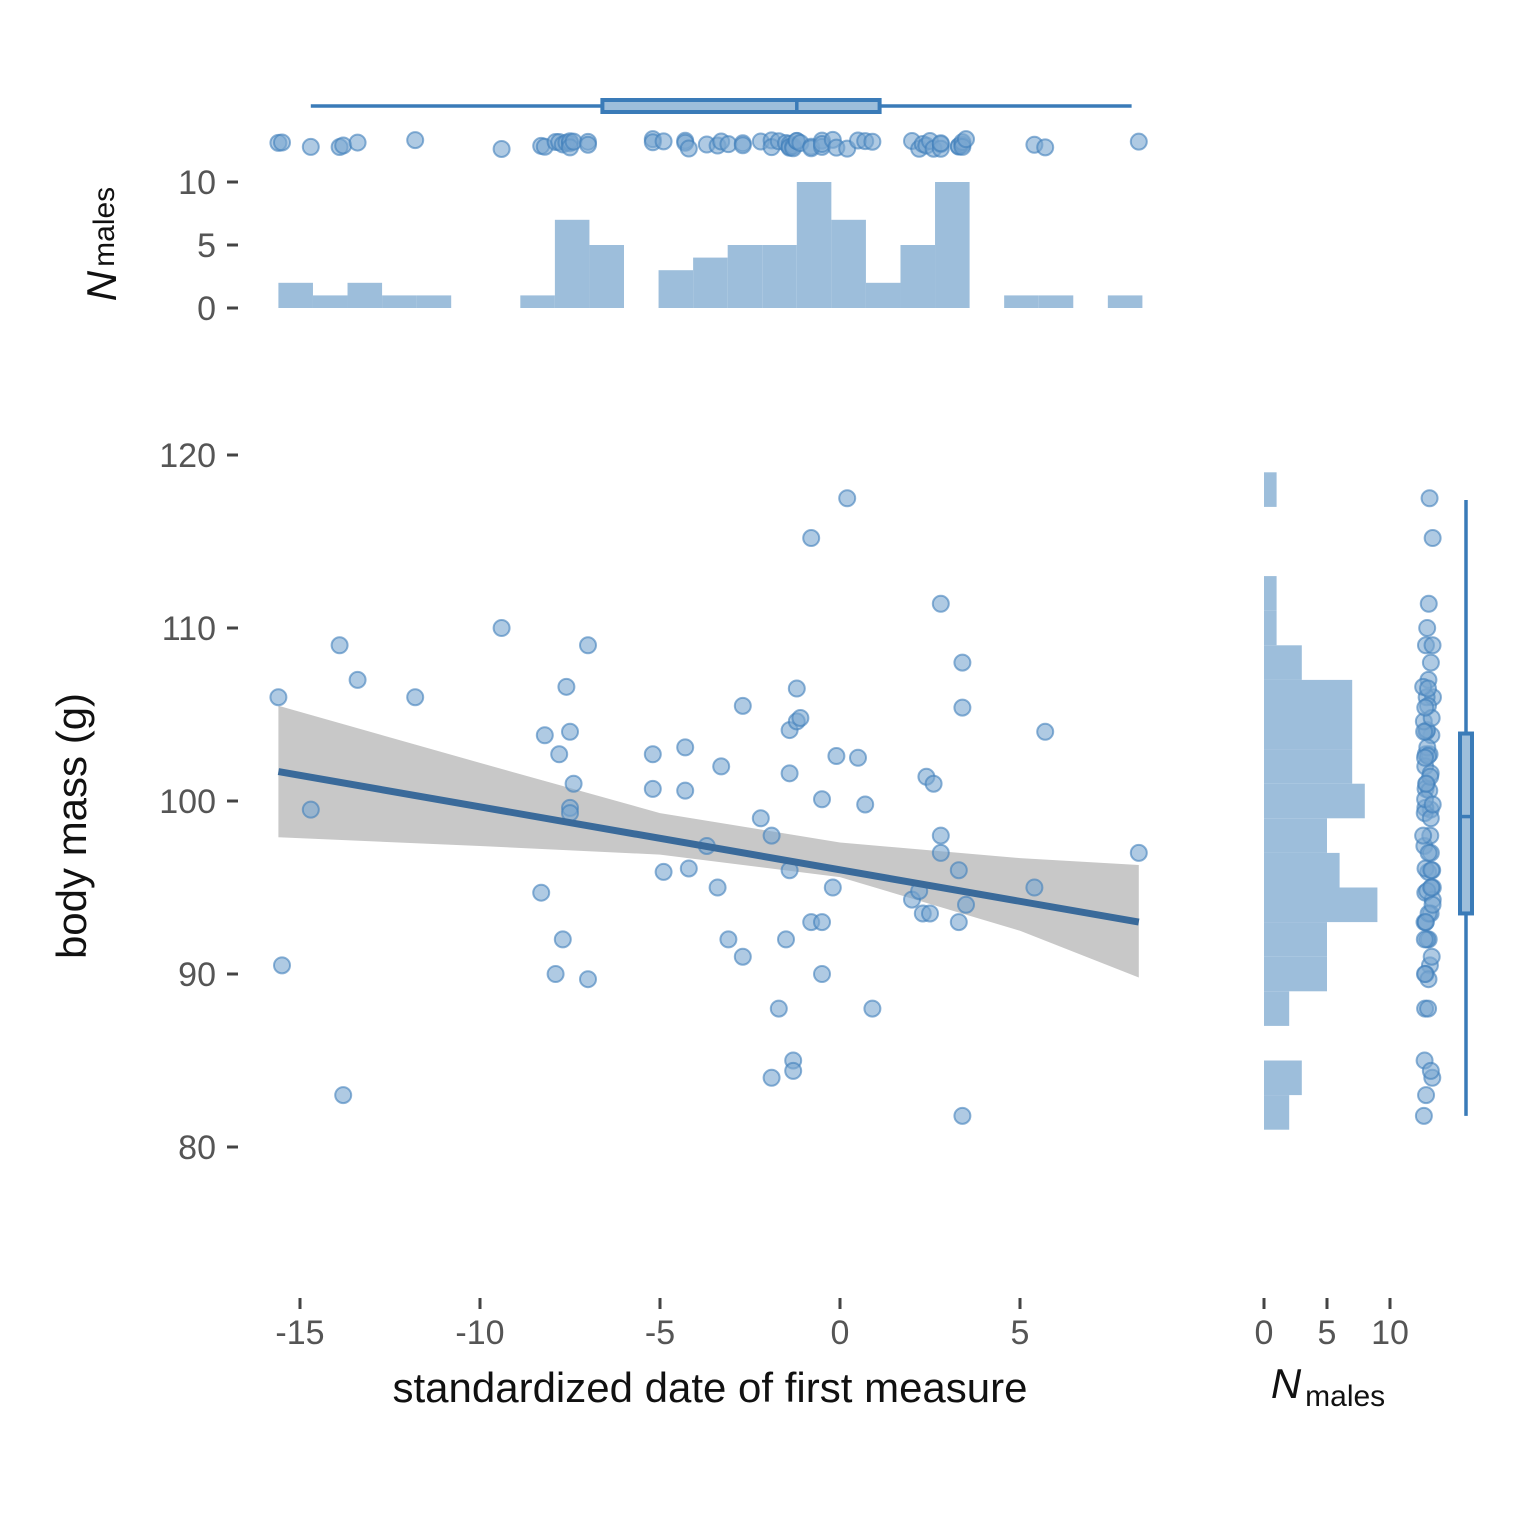 This screenshot has width=1535, height=1535. I want to click on right-box-body, so click(1466, 823).